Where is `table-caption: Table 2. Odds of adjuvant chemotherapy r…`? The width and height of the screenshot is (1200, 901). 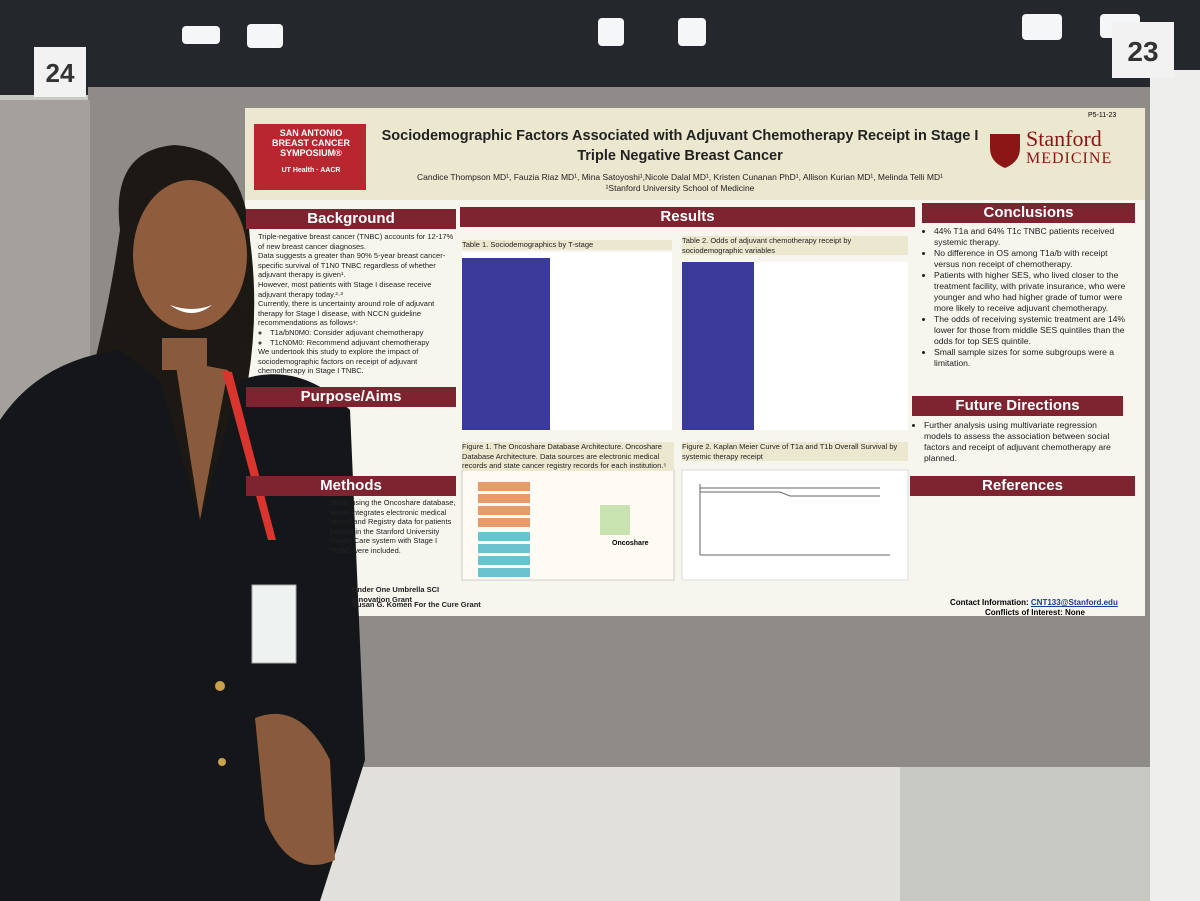 table-caption: Table 2. Odds of adjuvant chemotherapy r… is located at coordinates (795, 245).